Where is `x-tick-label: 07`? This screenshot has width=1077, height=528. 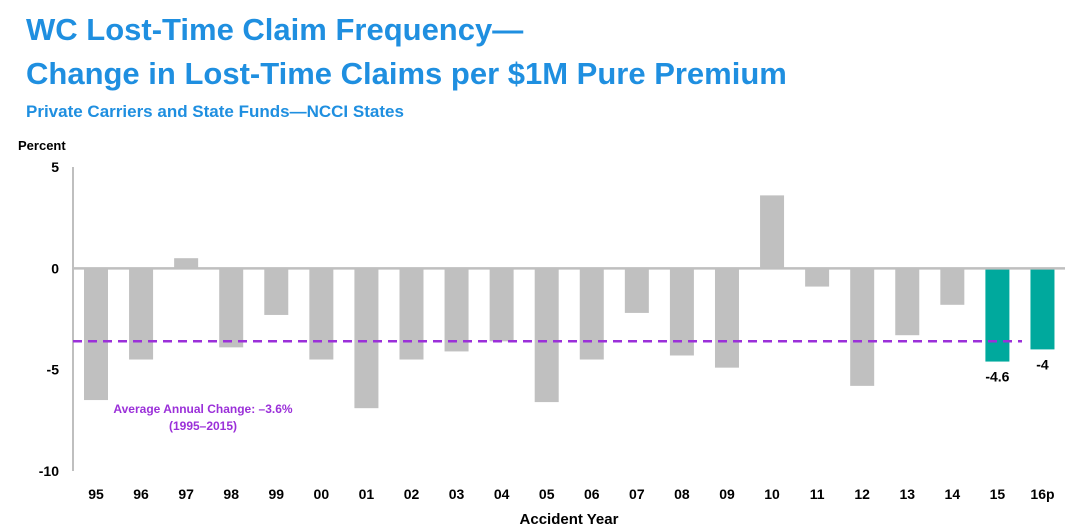
x-tick-label: 07 is located at coordinates (637, 494).